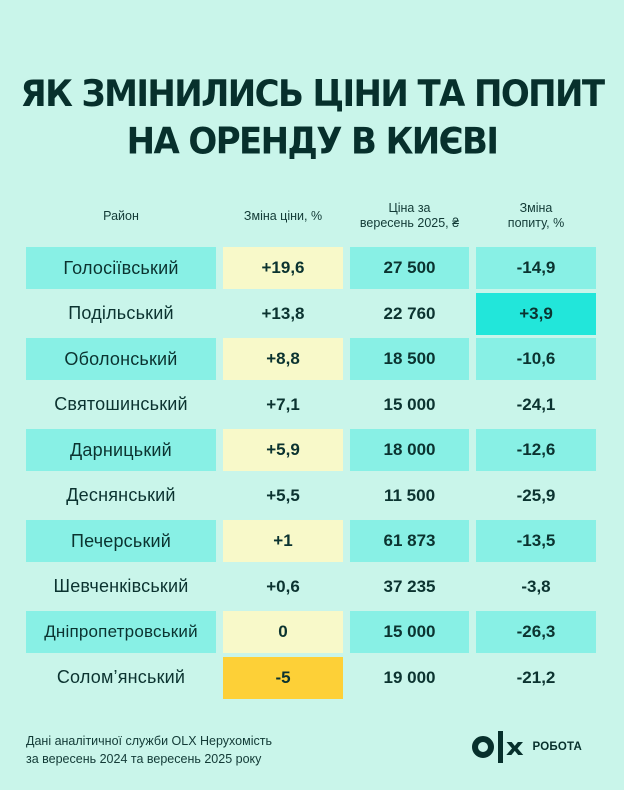 The height and width of the screenshot is (790, 624). I want to click on title-line-1: ЯК ЗМІНИЛИСЬ ЦІНИ ТА ПОПИТ, so click(313, 94).